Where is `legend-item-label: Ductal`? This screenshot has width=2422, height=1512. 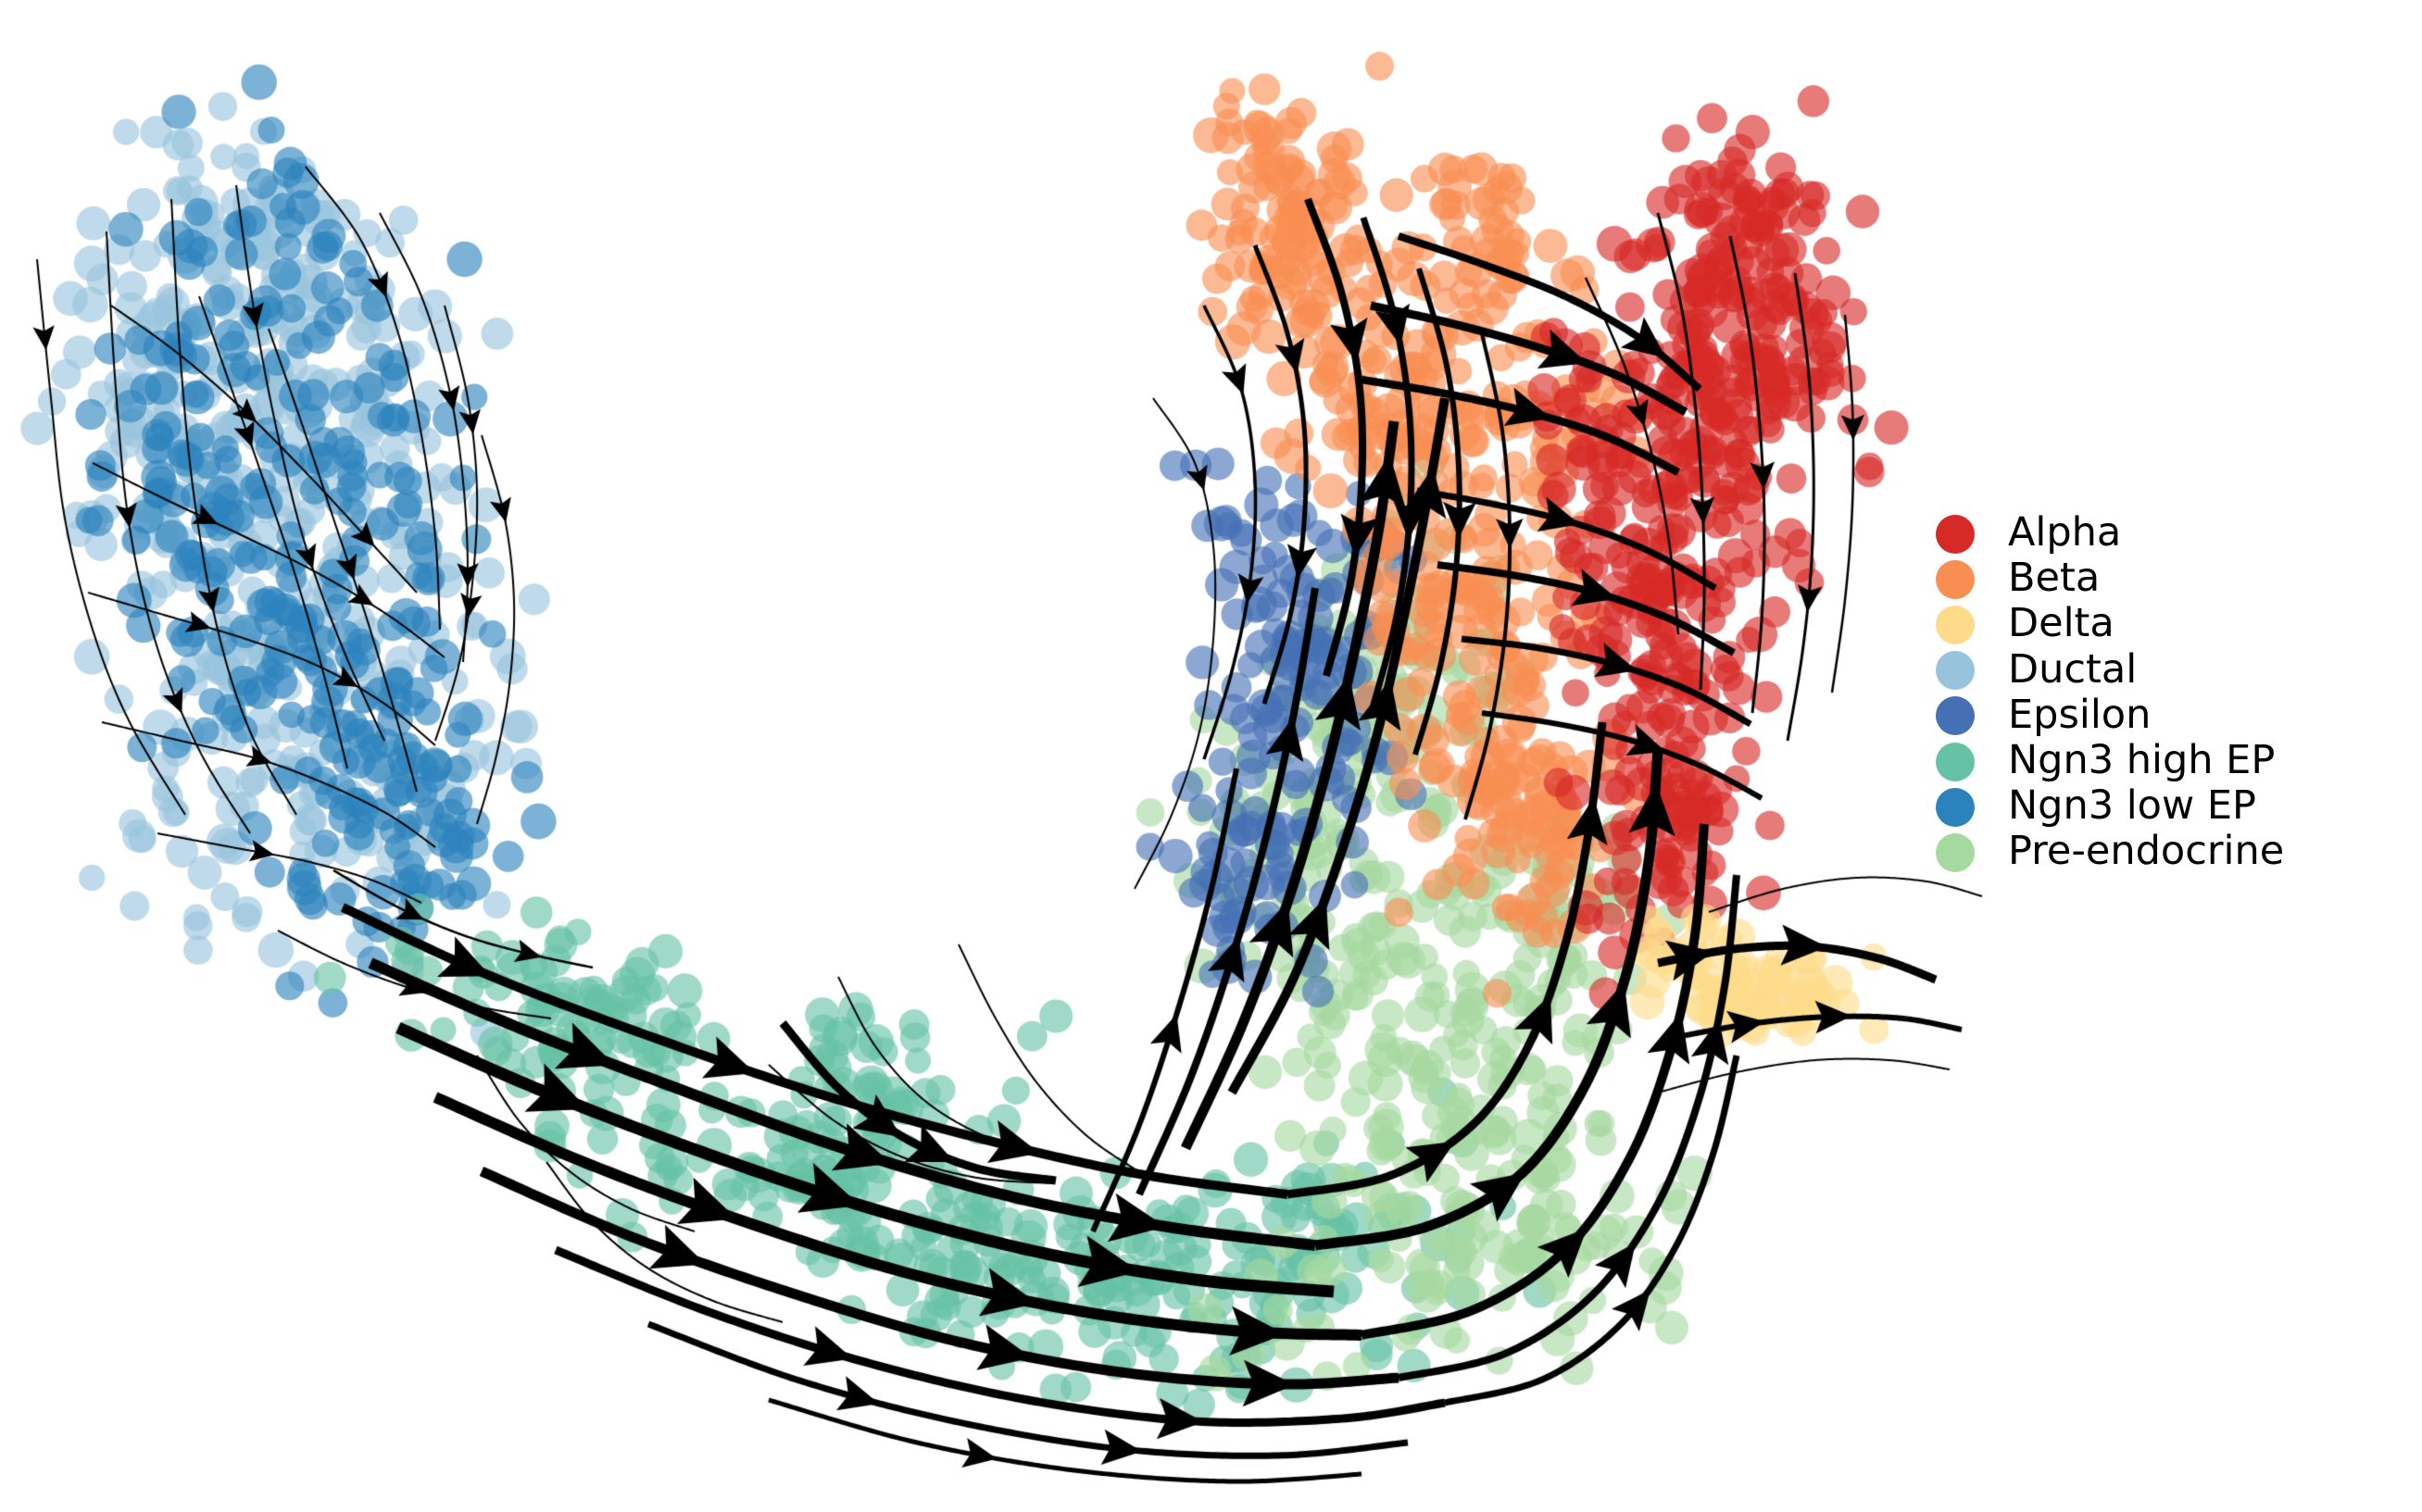
legend-item-label: Ductal is located at coordinates (2073, 669).